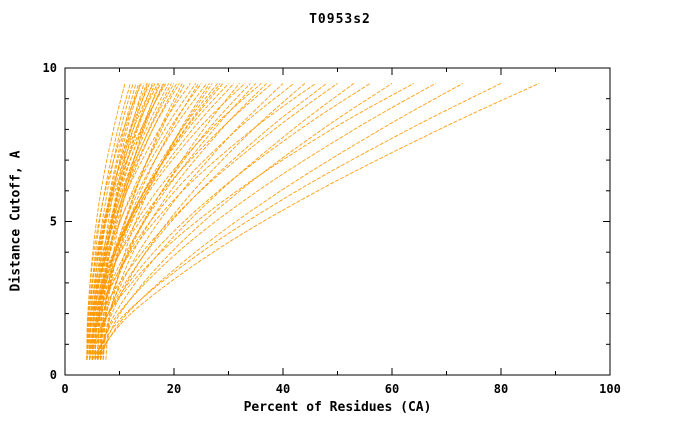  I want to click on x-tick-label: 0, so click(64, 389).